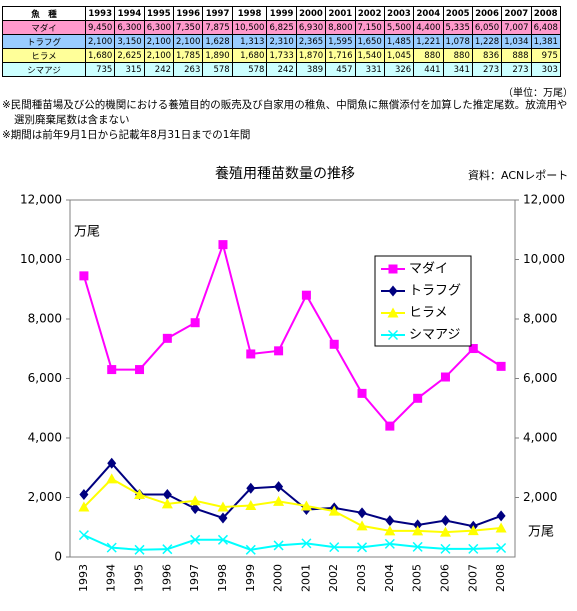 The width and height of the screenshot is (577, 611). What do you see at coordinates (340, 69) in the screenshot?
I see `cell: 457` at bounding box center [340, 69].